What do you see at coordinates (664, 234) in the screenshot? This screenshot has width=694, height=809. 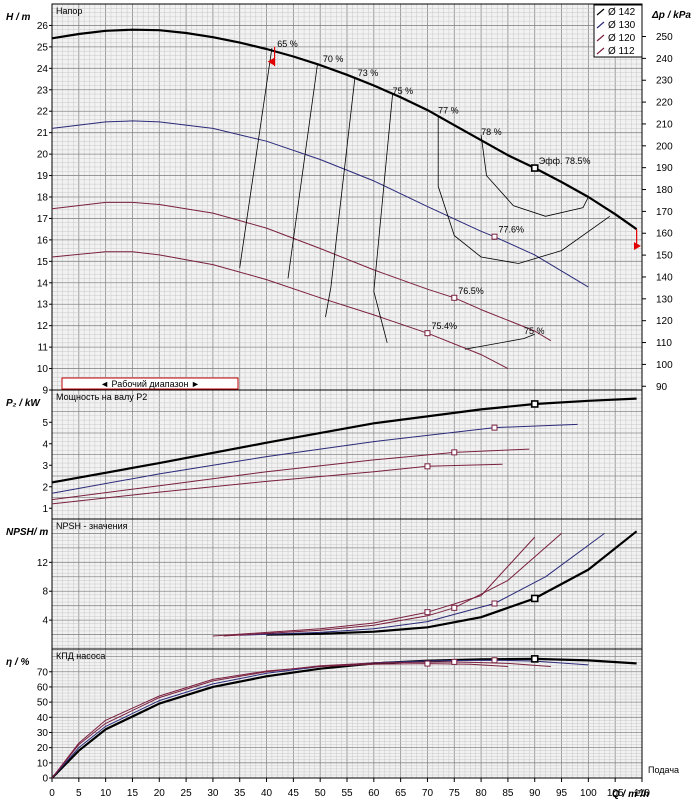 I see `y-right-tick-label: 160` at bounding box center [664, 234].